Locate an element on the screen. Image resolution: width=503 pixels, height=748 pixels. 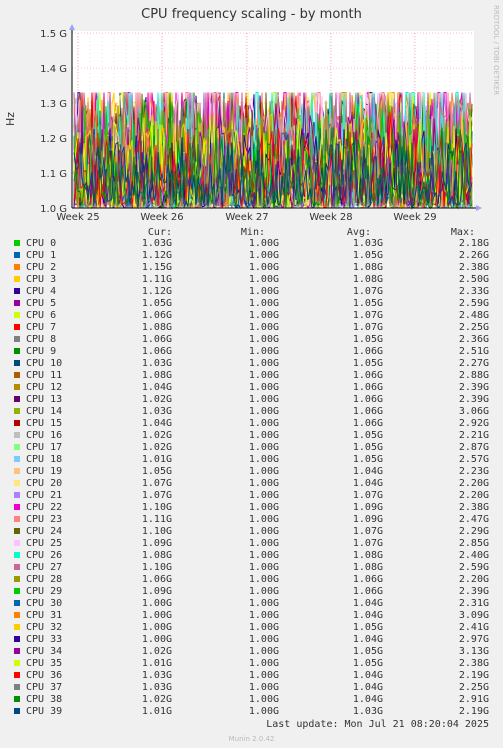
legend-row: CPU 29 1.09G 1.00G 1.06G 2.39G is located at coordinates (251, 591).